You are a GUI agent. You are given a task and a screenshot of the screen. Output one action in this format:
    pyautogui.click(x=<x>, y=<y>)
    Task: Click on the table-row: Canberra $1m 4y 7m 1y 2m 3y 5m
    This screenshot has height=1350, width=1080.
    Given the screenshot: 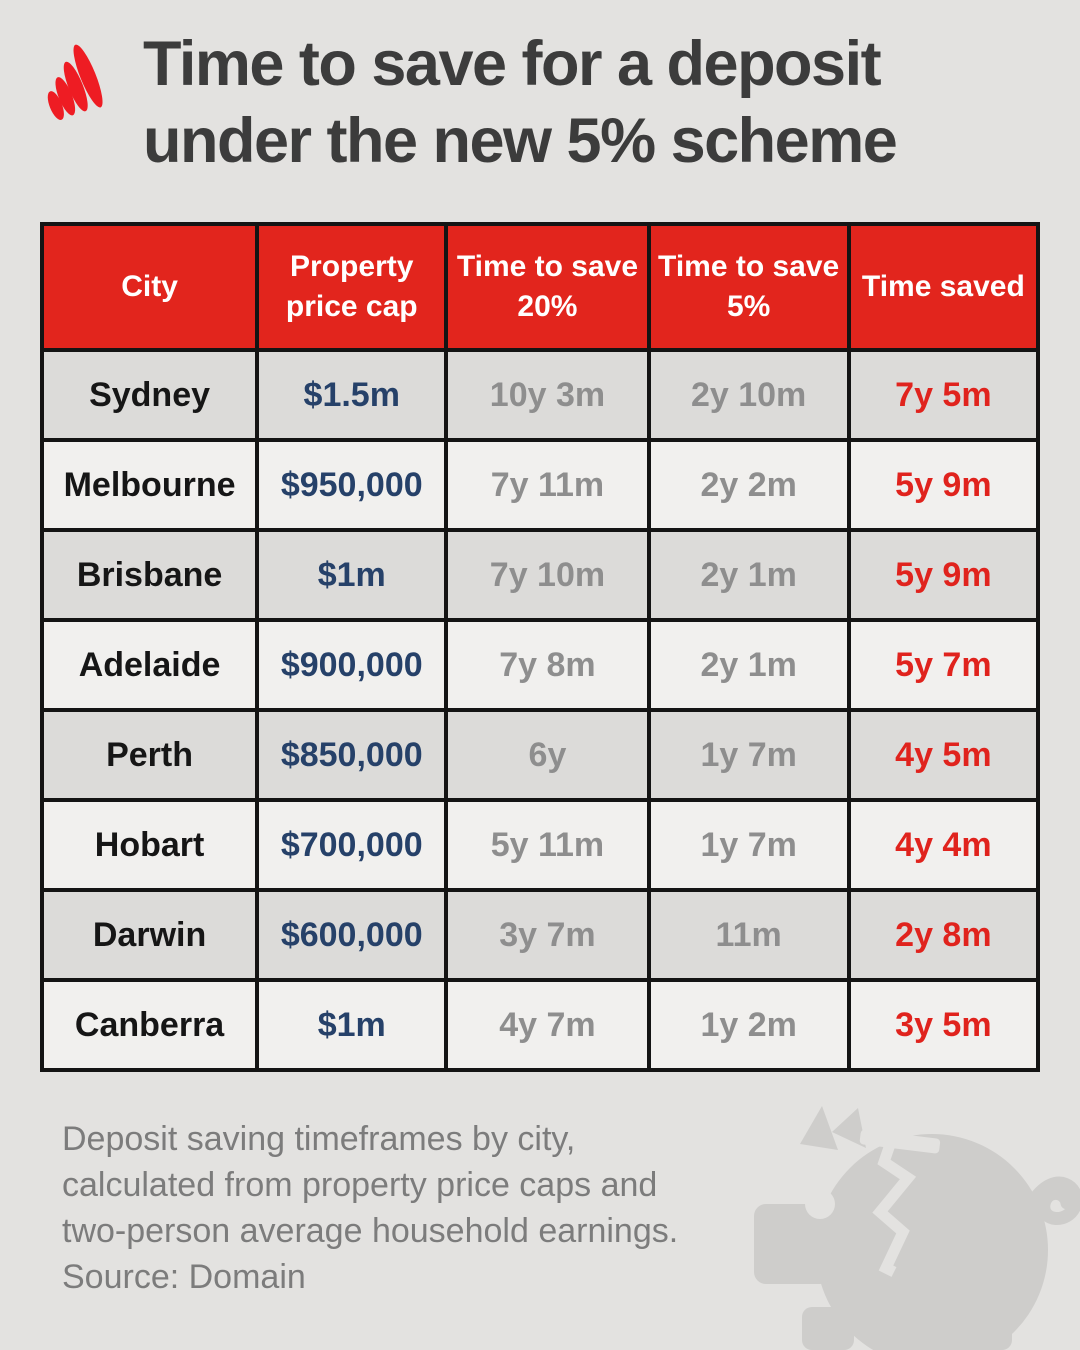 What is the action you would take?
    pyautogui.click(x=540, y=1025)
    